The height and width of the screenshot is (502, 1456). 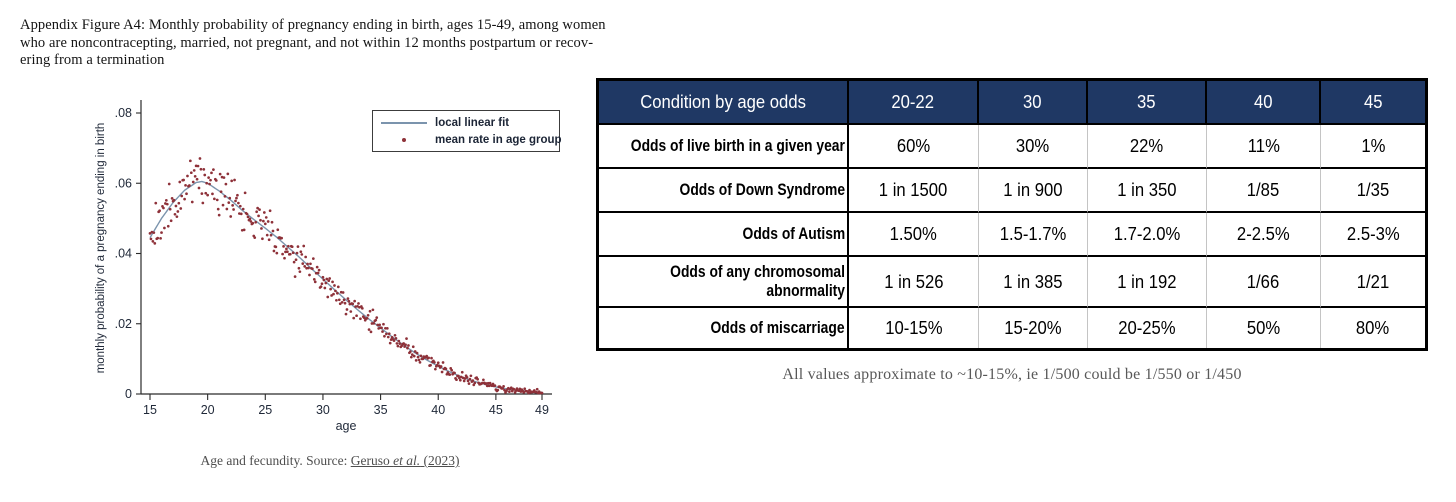 I want to click on table-cell: 1 in 900, so click(x=1033, y=191).